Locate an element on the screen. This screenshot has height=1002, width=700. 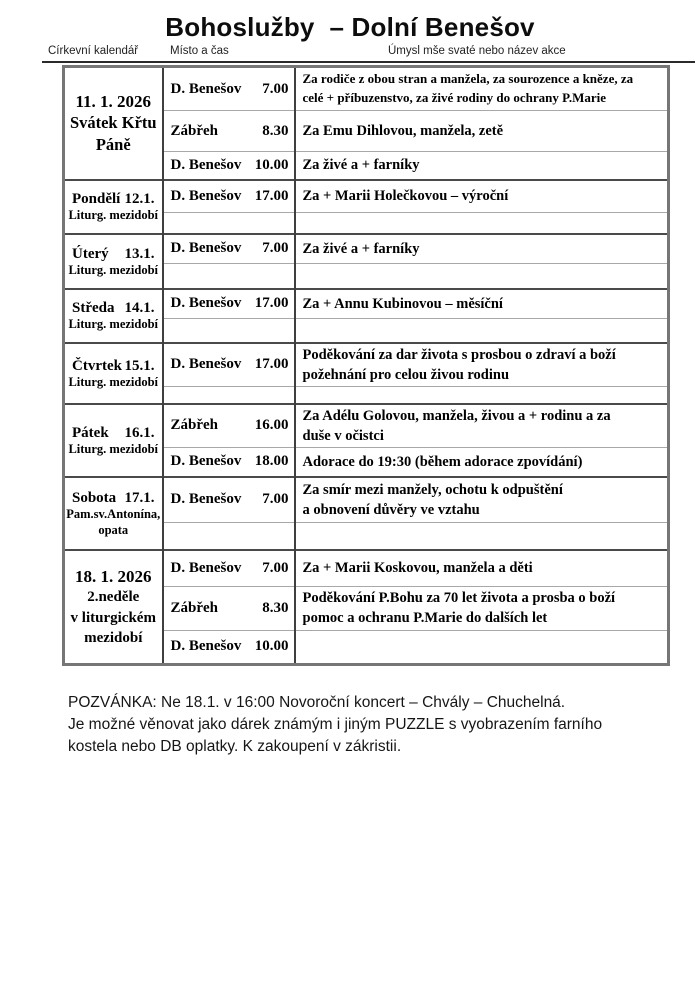
time-label: 8.30 is located at coordinates (275, 130).